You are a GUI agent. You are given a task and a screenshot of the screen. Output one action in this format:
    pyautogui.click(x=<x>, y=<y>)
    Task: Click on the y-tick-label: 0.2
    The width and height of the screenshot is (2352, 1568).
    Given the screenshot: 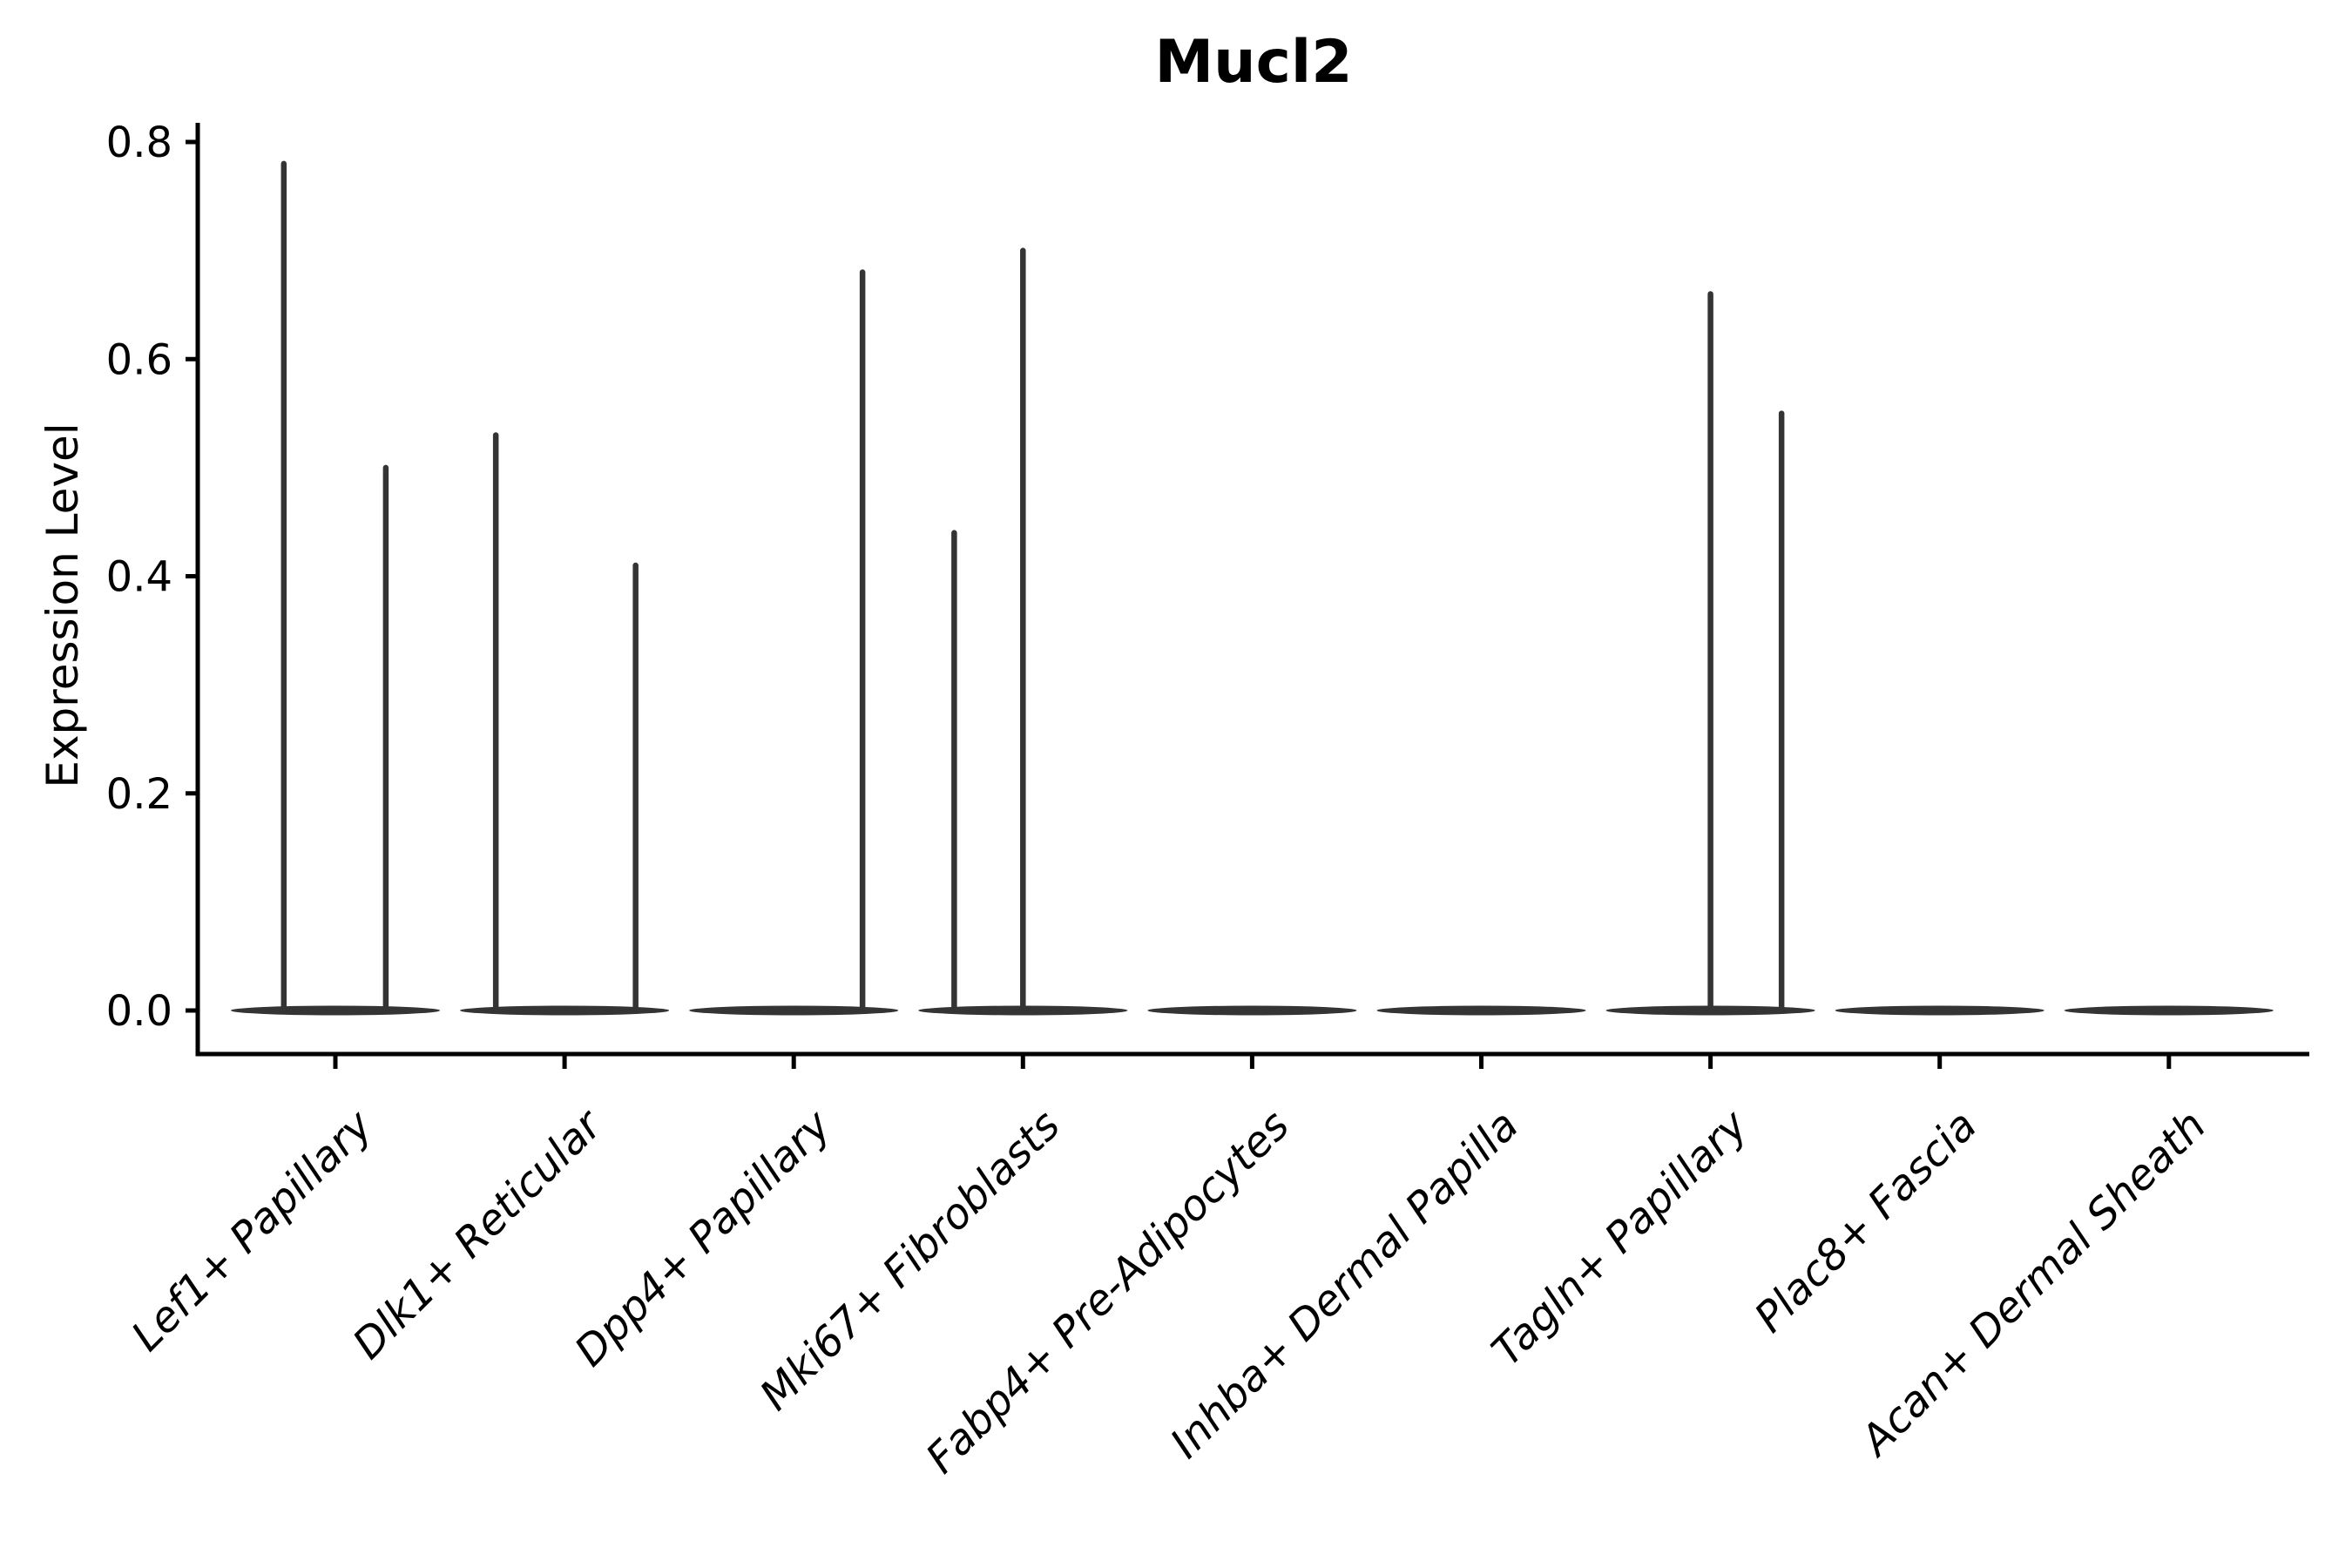 What is the action you would take?
    pyautogui.click(x=139, y=795)
    